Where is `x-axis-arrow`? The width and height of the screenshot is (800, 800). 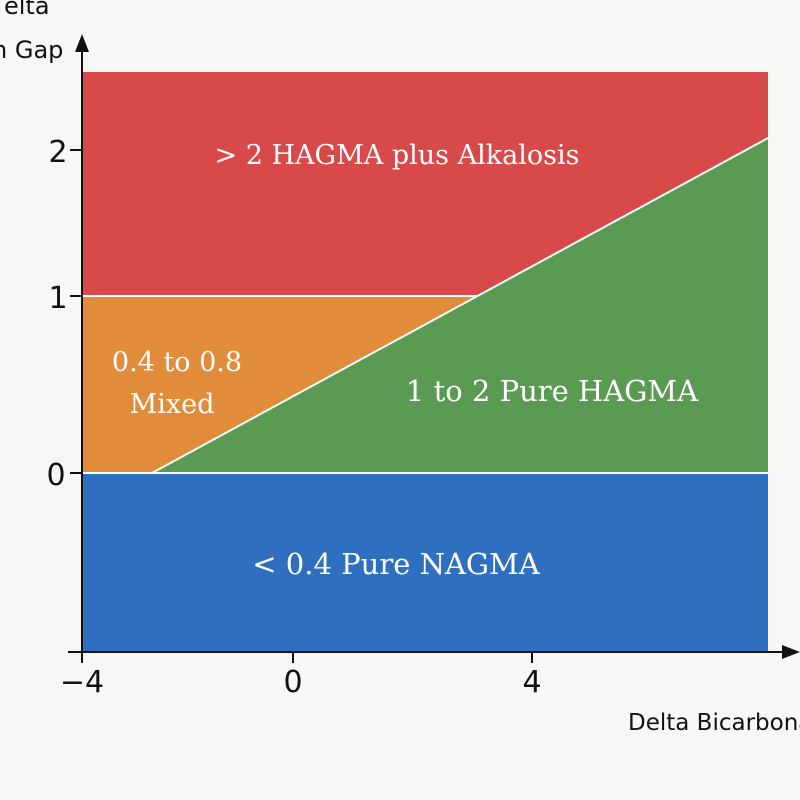 x-axis-arrow is located at coordinates (791, 652).